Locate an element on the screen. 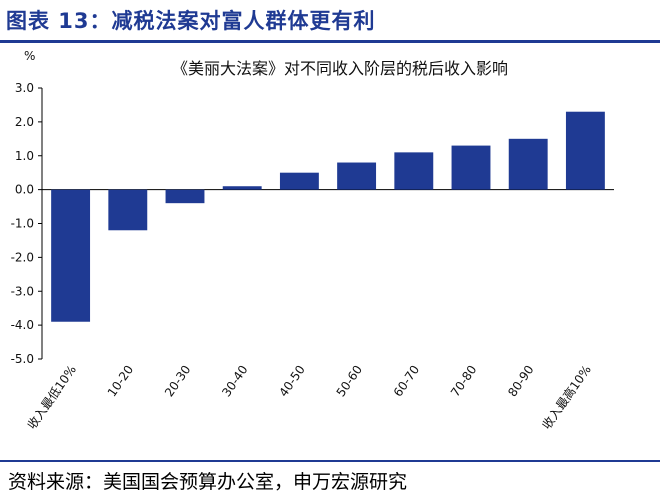 The height and width of the screenshot is (498, 660). y-tick-label: -4.0 is located at coordinates (22, 325).